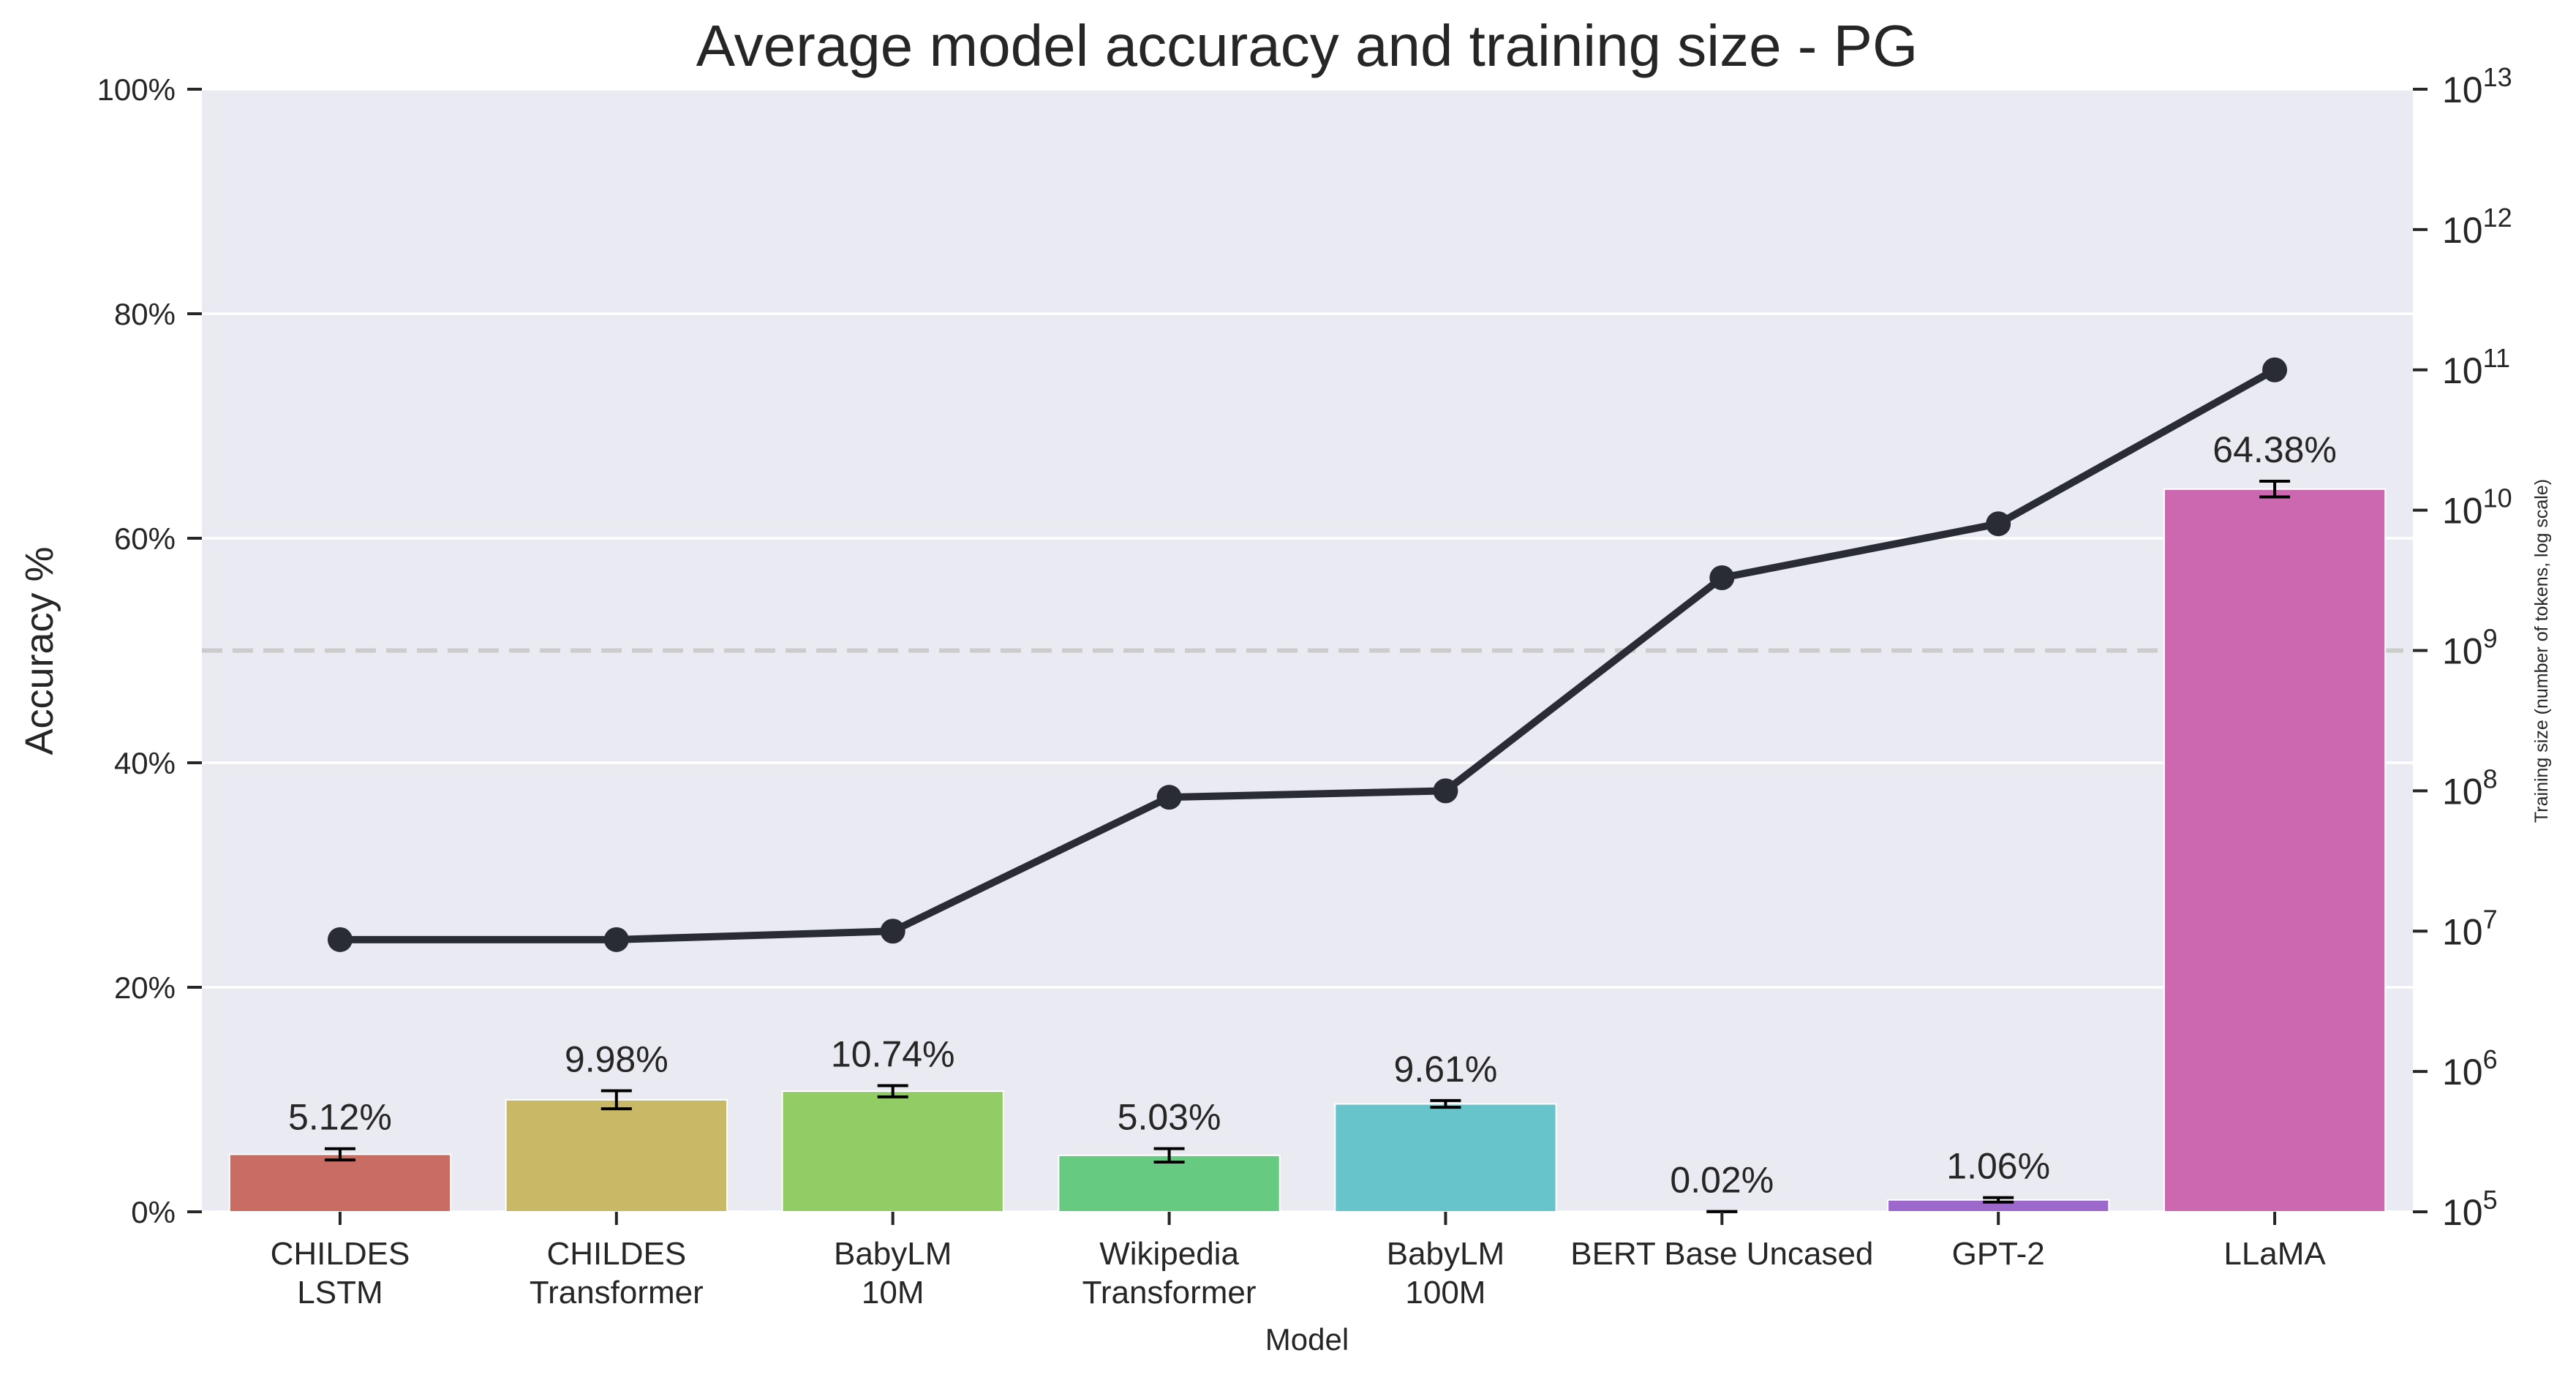  What do you see at coordinates (1722, 1180) in the screenshot?
I see `bar-value-label: 0.02%` at bounding box center [1722, 1180].